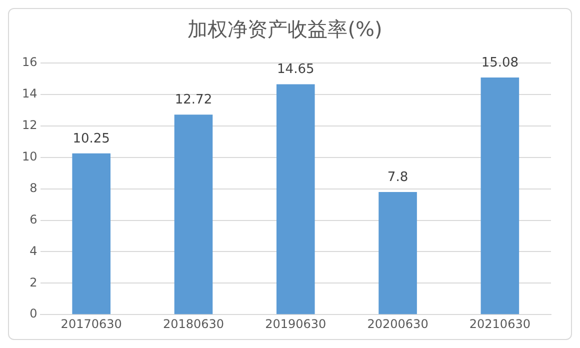 This screenshot has width=580, height=348. Describe the element at coordinates (34, 251) in the screenshot. I see `y-tick-label: 4` at that location.